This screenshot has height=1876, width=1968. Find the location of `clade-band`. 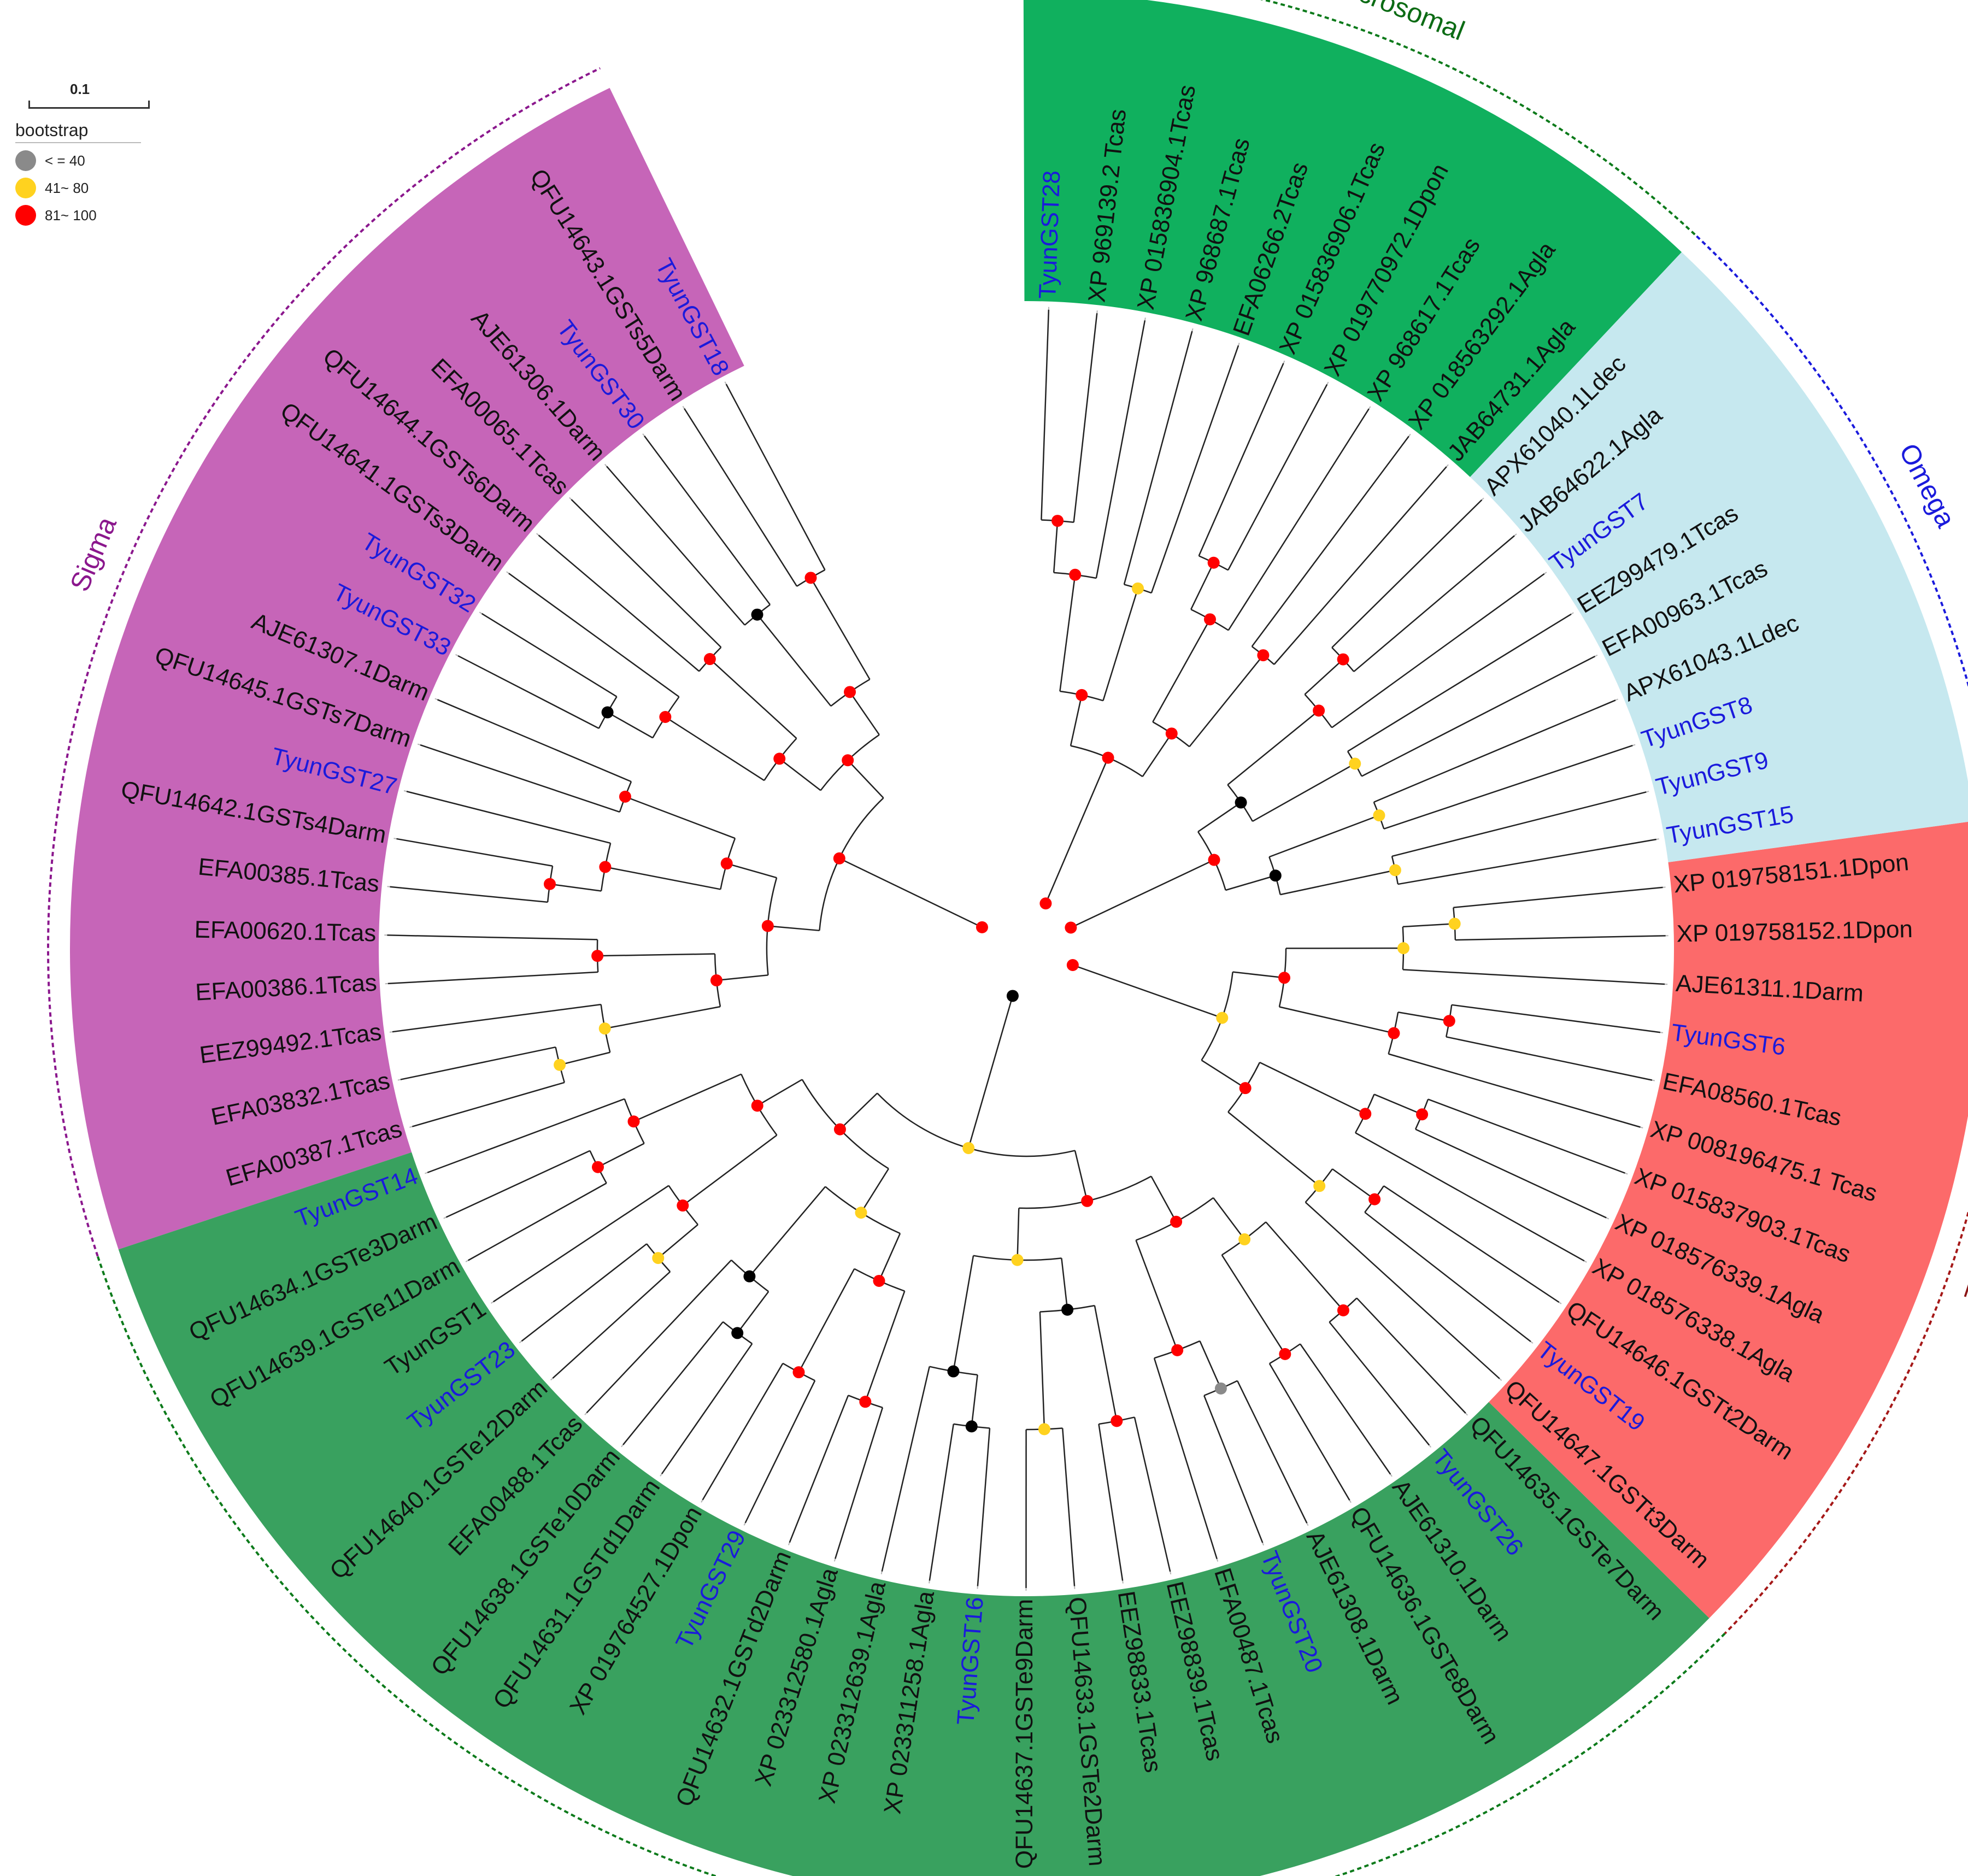

clade-band is located at coordinates (1719, 557).